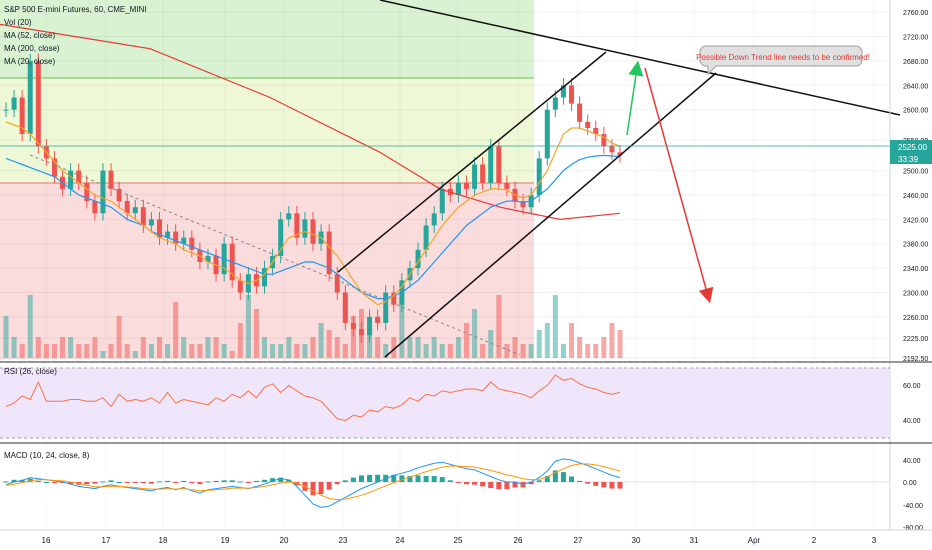 The image size is (932, 550). Describe the element at coordinates (284, 540) in the screenshot. I see `time-tick: 20` at that location.